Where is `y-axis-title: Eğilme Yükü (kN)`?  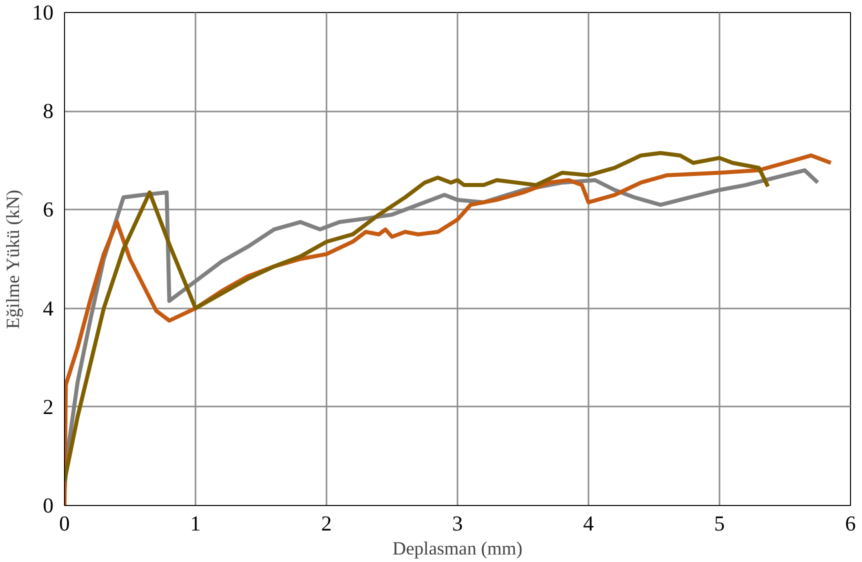
y-axis-title: Eğilme Yükü (kN) is located at coordinates (13, 259).